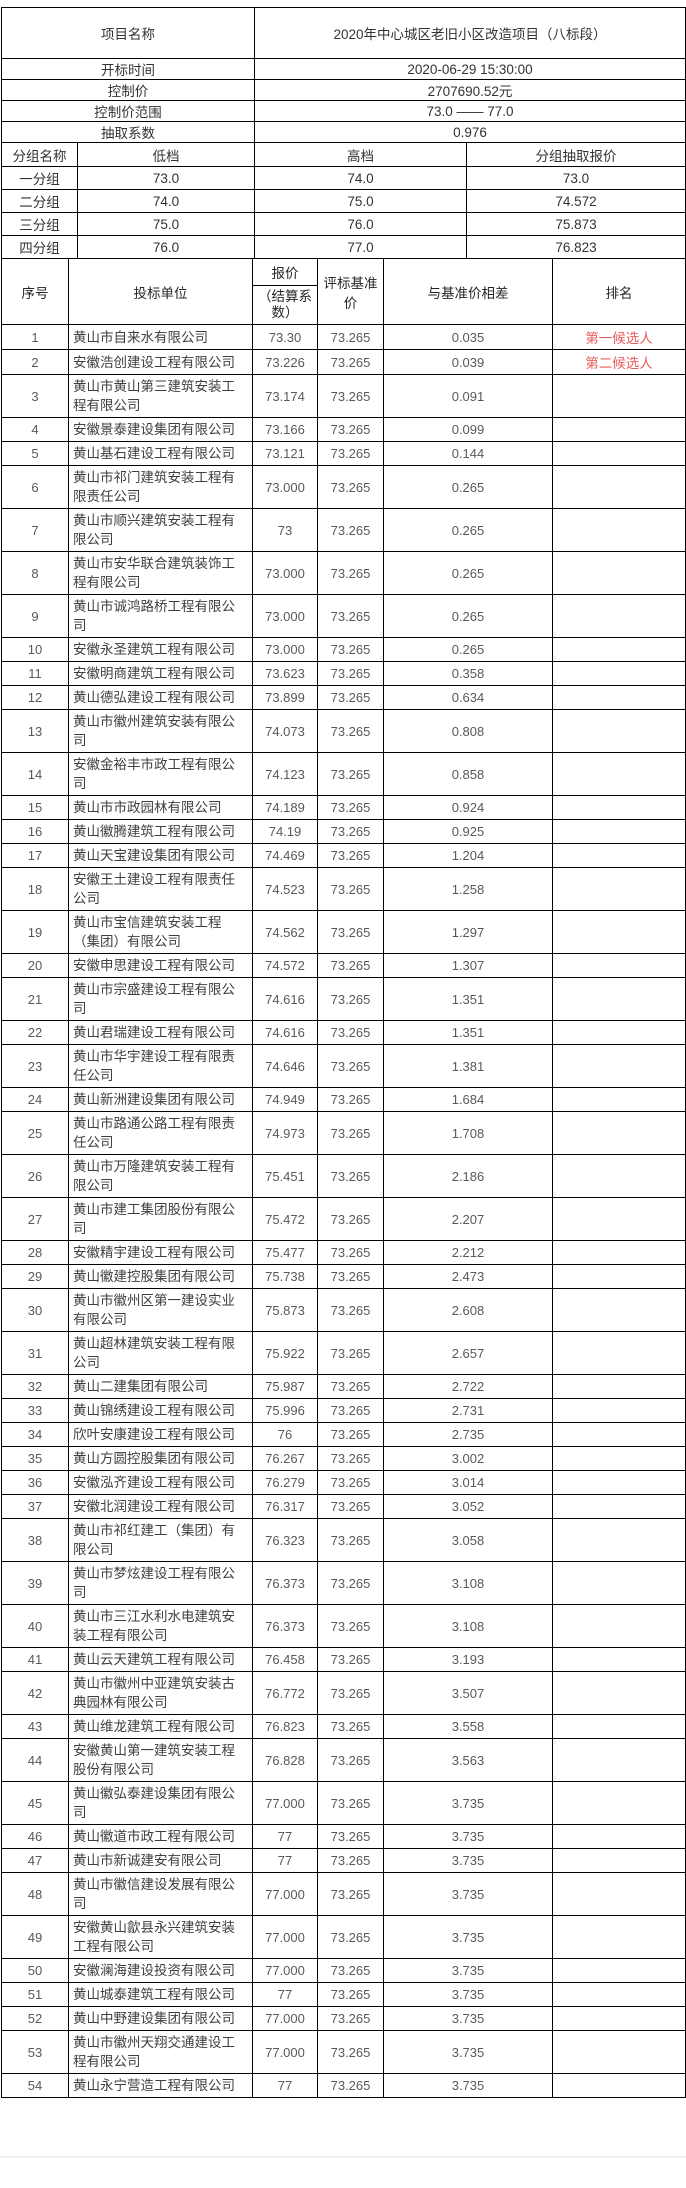 The height and width of the screenshot is (2188, 686). I want to click on bid-price: 74.973, so click(285, 1133).